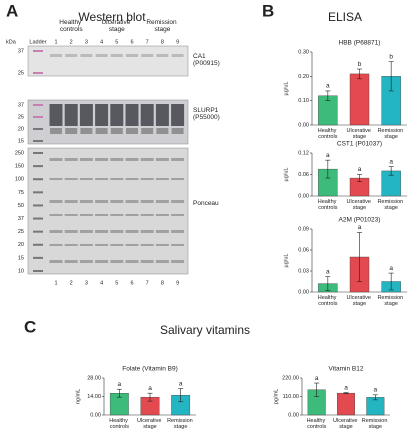  Describe the element at coordinates (55, 42) in the screenshot. I see `lane-number: 1` at that location.